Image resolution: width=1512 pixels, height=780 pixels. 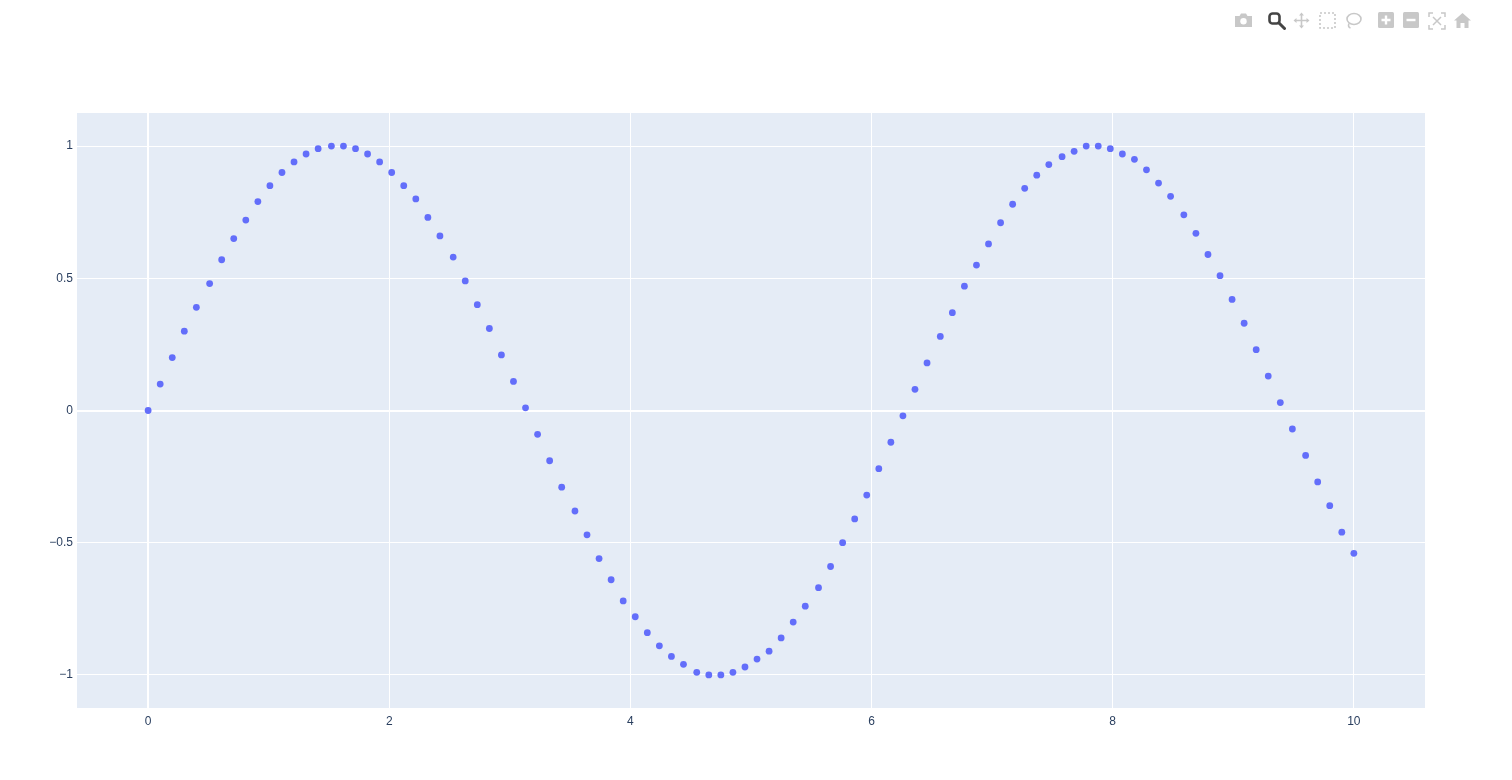 I want to click on x-tick-label: 8, so click(x=1113, y=720).